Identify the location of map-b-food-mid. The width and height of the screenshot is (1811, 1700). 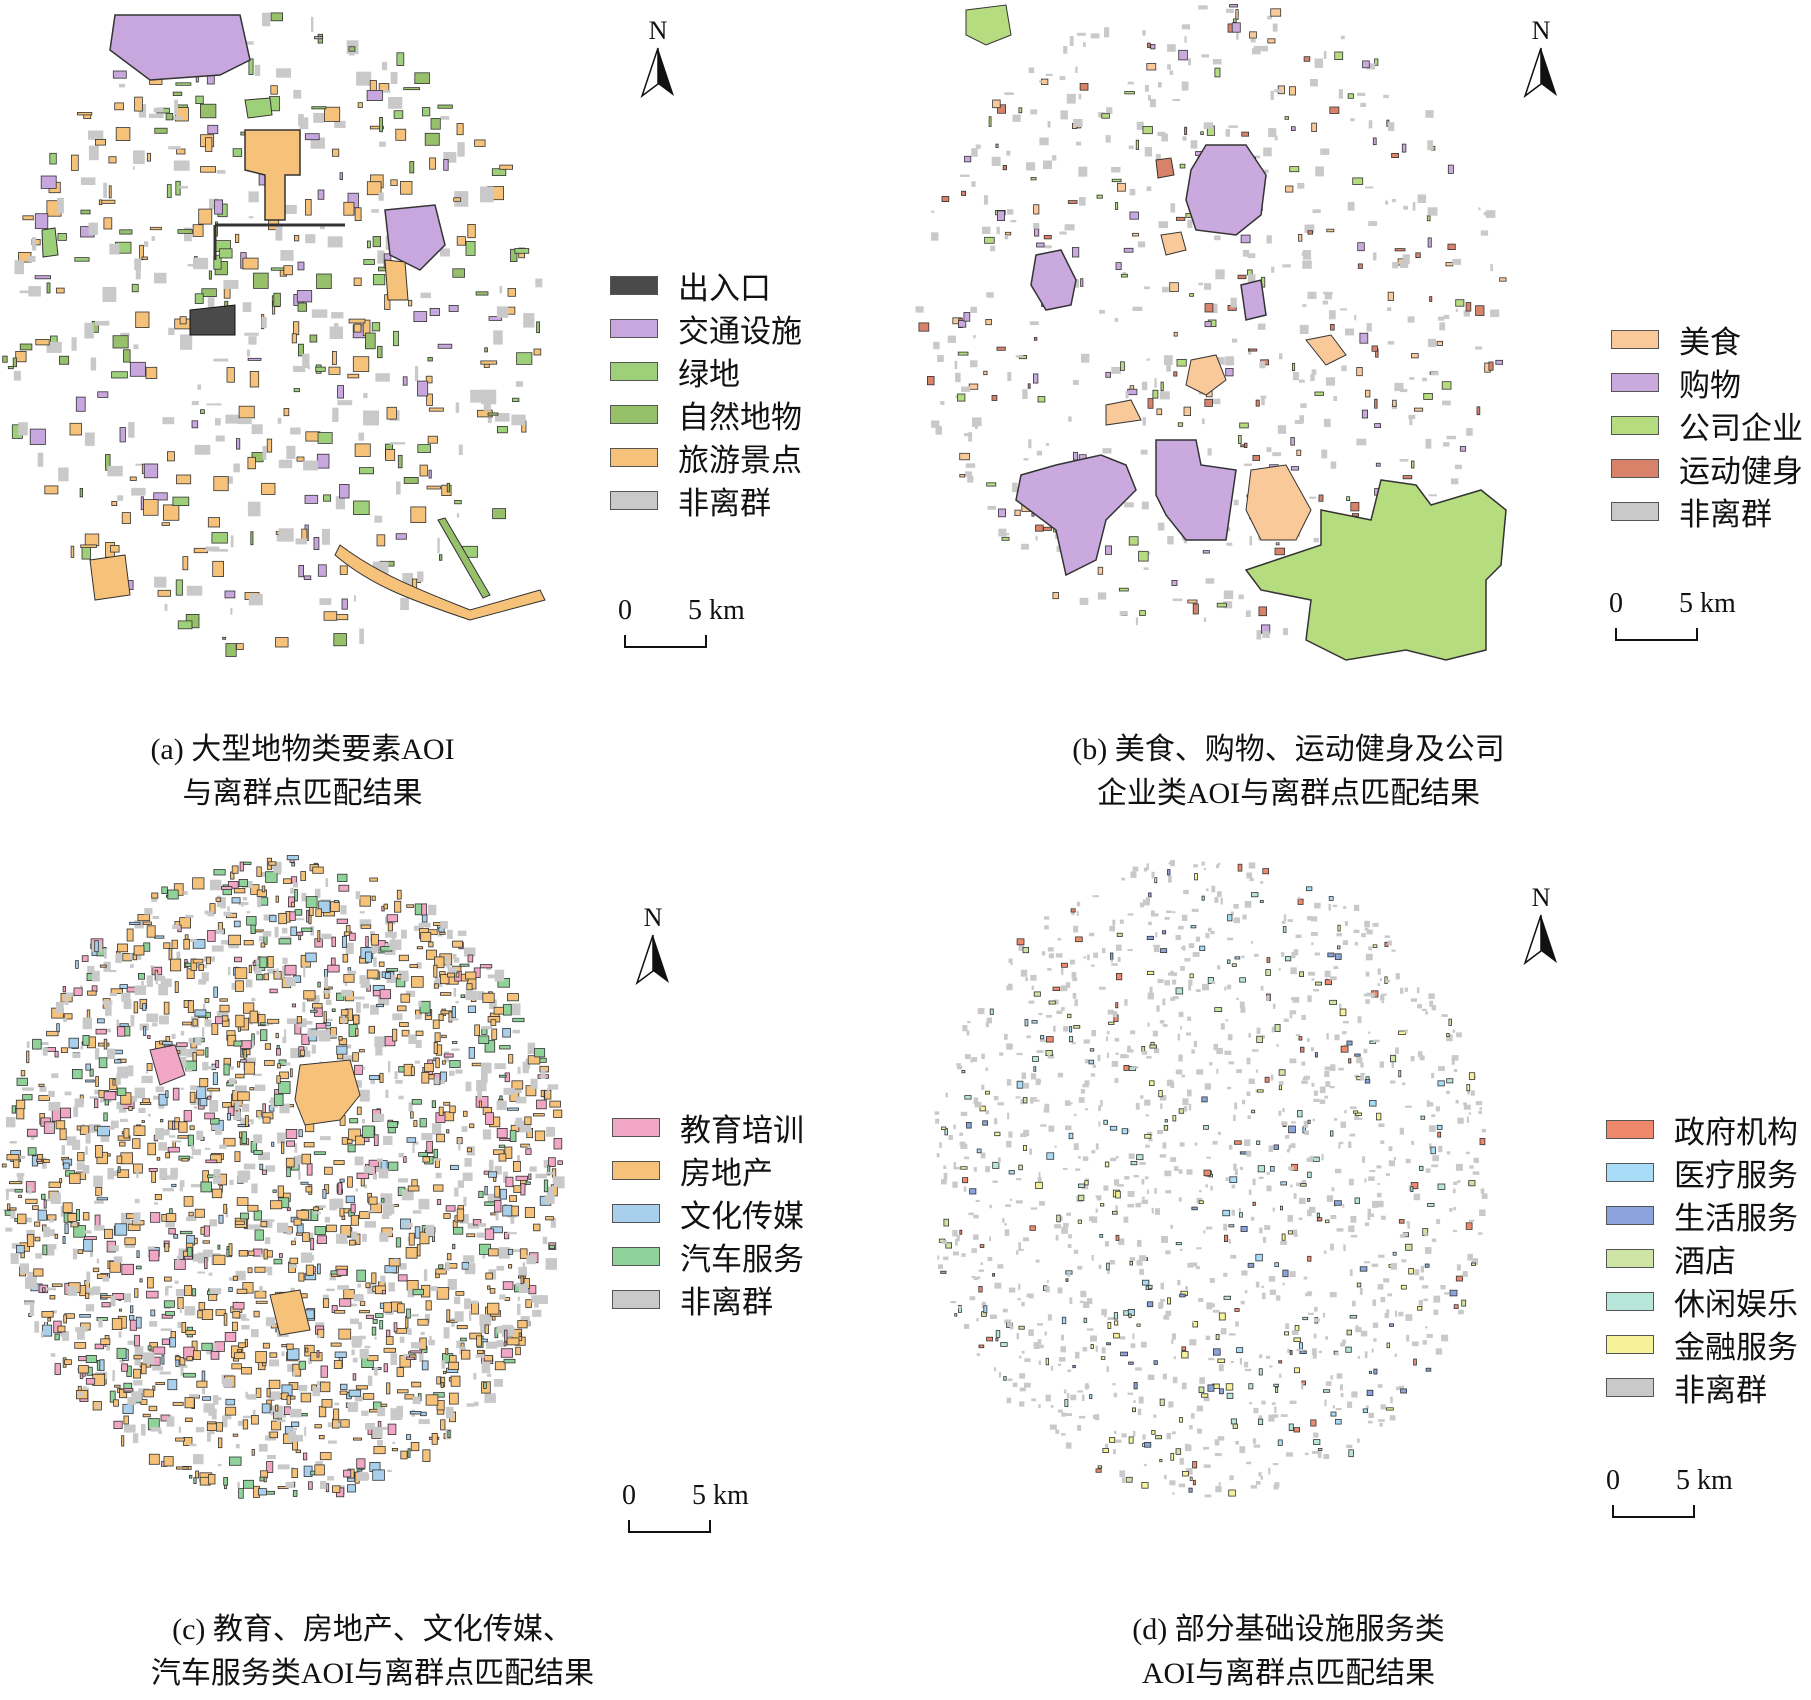
(1206, 375).